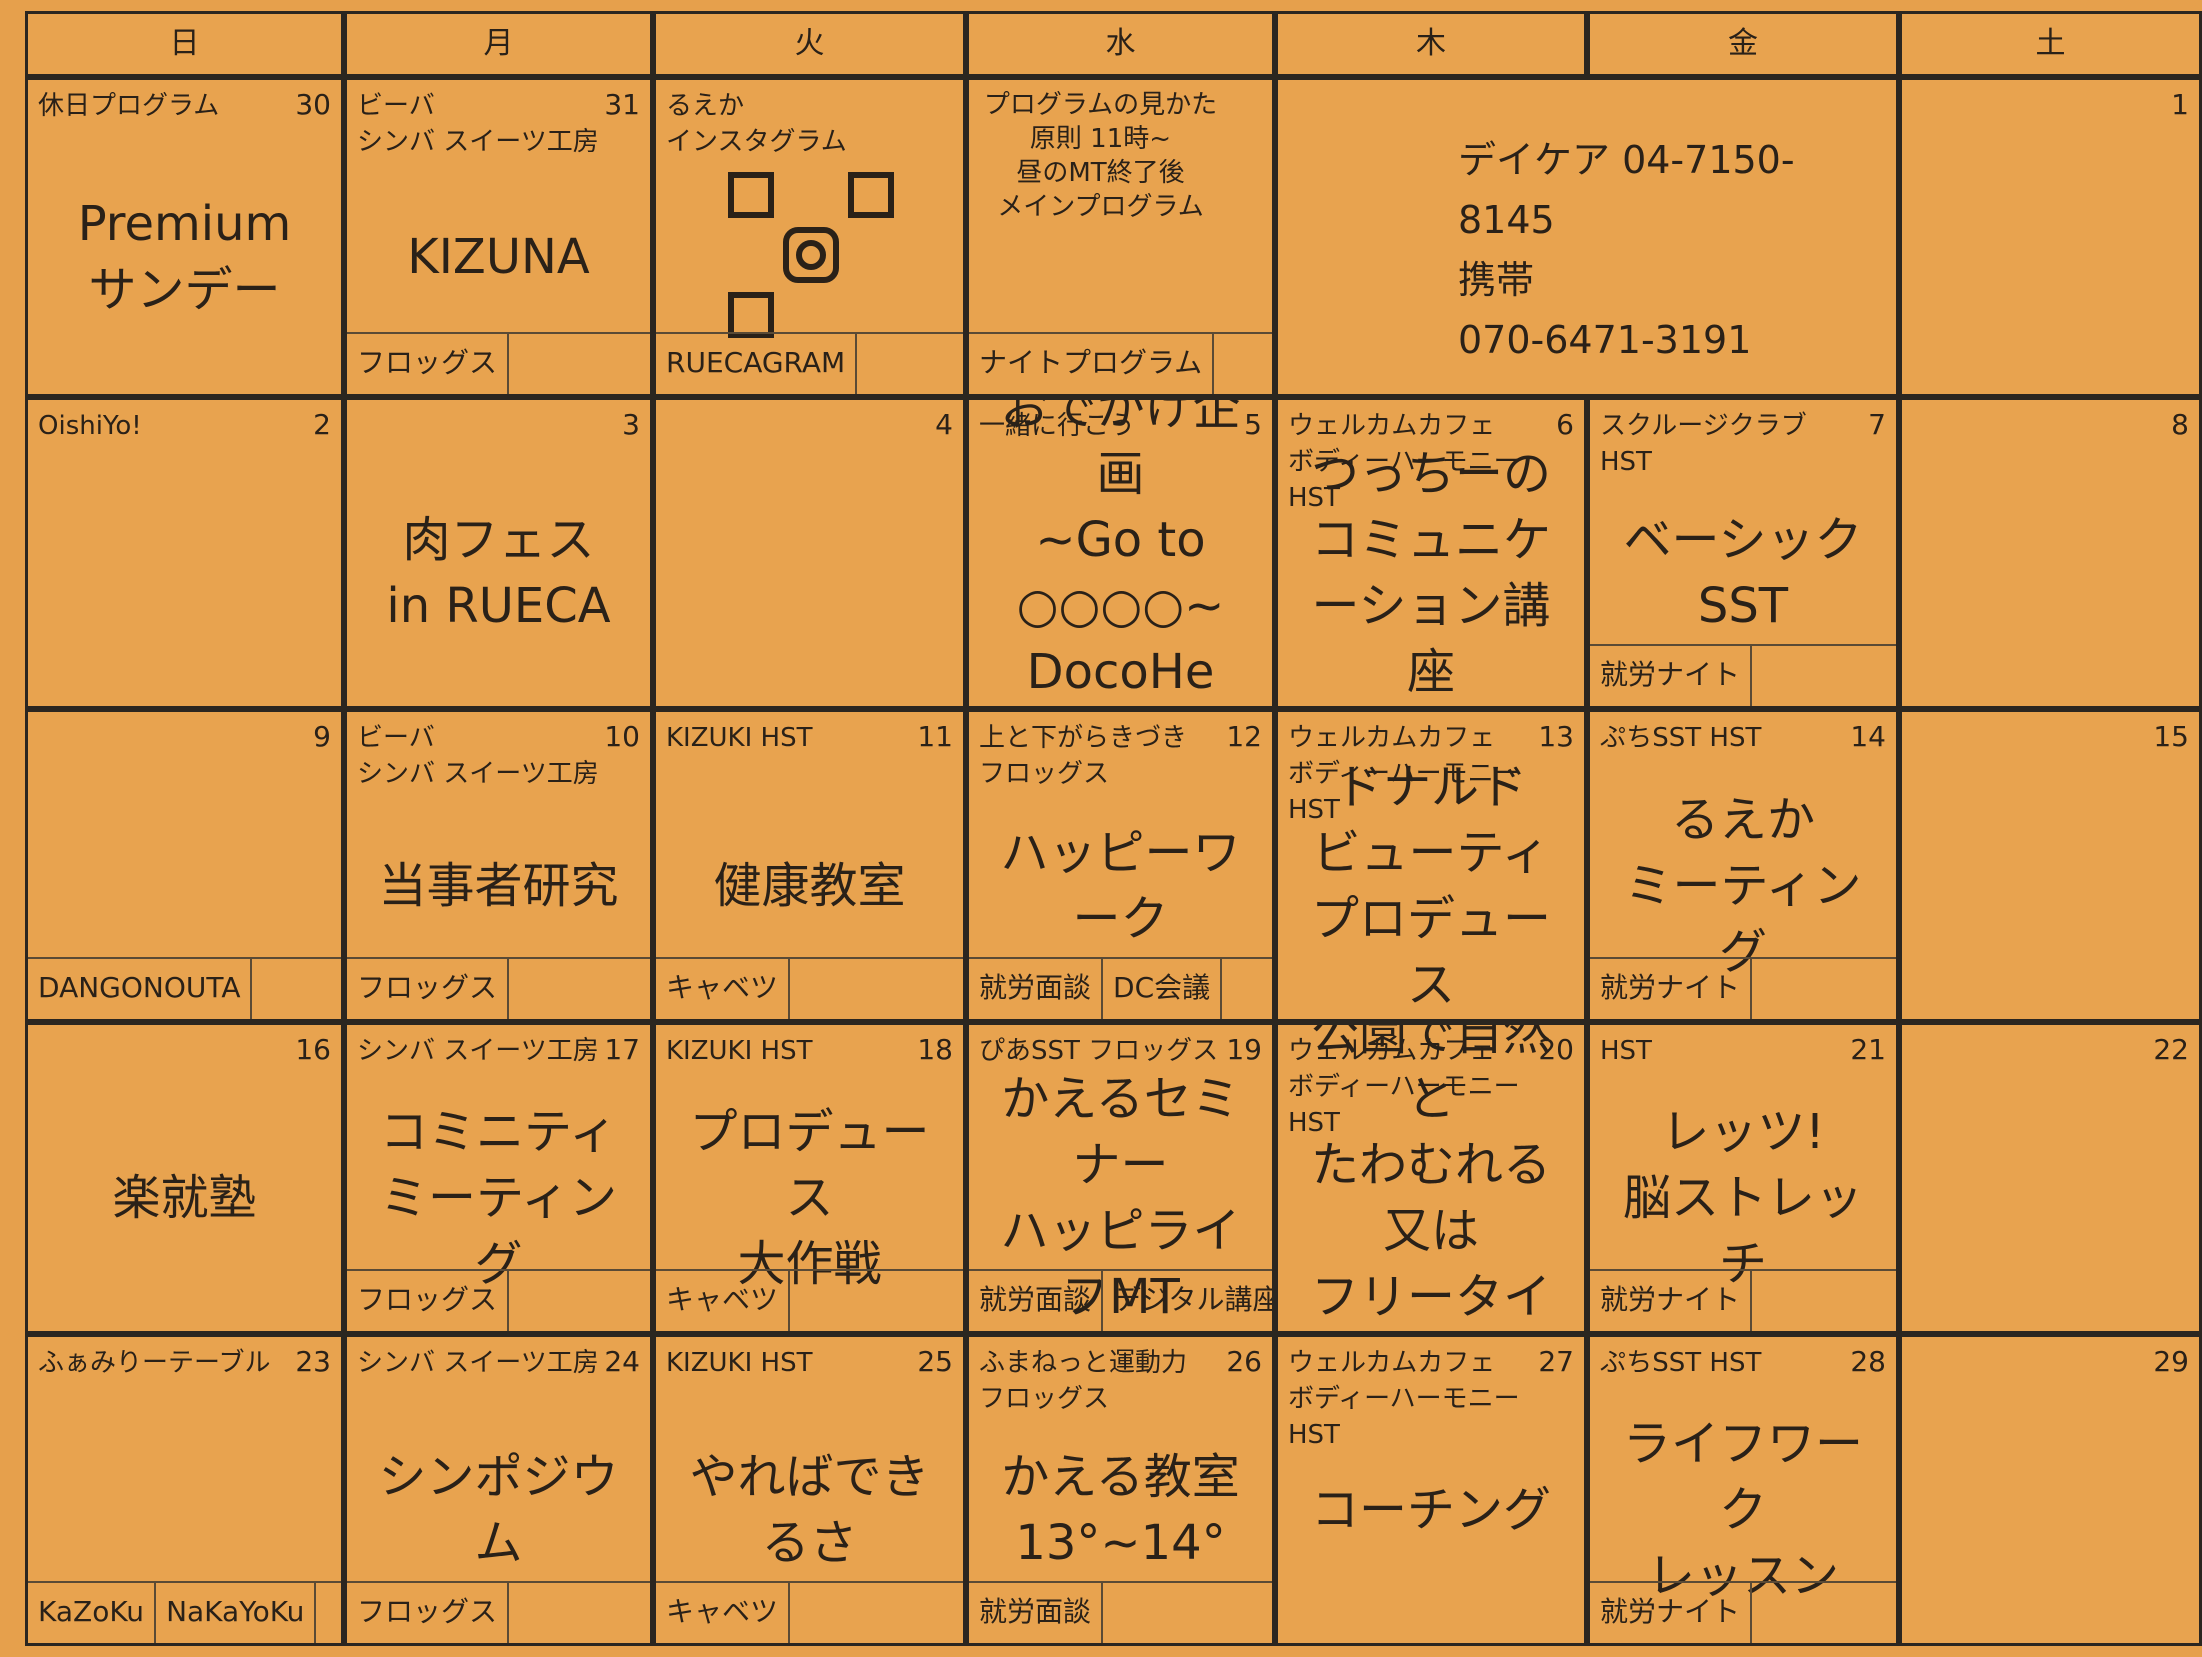 This screenshot has height=1657, width=2202. What do you see at coordinates (1120, 672) in the screenshot?
I see `title-line: DocoHe Ikuhokana?` at bounding box center [1120, 672].